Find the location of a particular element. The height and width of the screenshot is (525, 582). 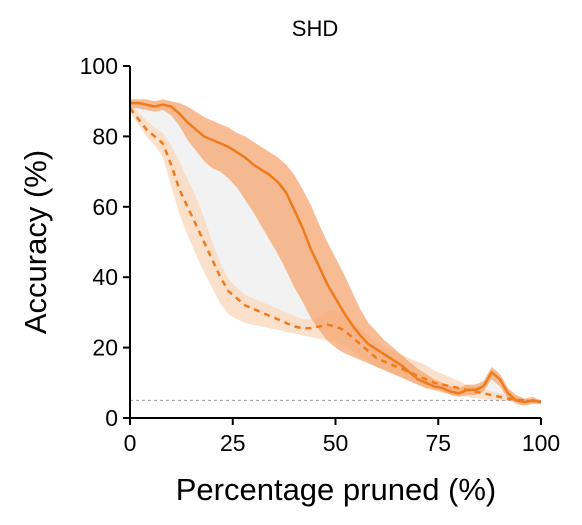

y-tick-label: 60 is located at coordinates (105, 207).